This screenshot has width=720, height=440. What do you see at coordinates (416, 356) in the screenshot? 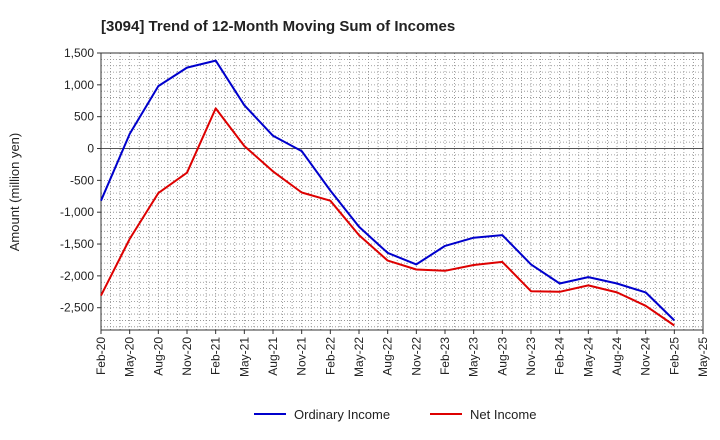
I see `x-tick-label: Nov-22` at bounding box center [416, 356].